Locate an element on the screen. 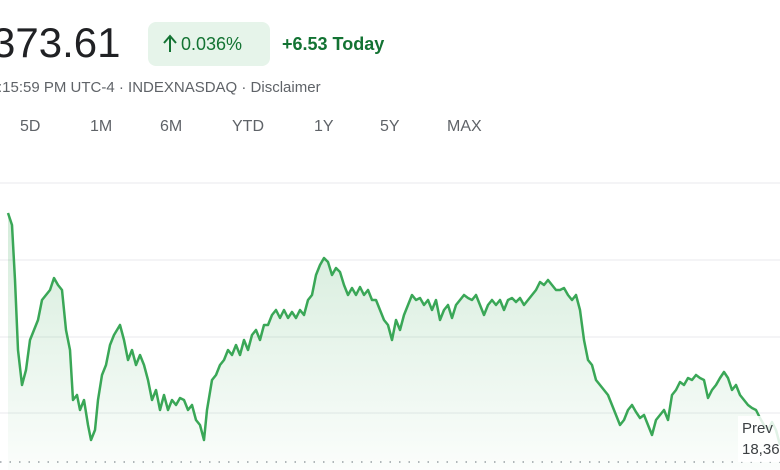 The width and height of the screenshot is (780, 470). change-percent: 0.036% is located at coordinates (211, 44).